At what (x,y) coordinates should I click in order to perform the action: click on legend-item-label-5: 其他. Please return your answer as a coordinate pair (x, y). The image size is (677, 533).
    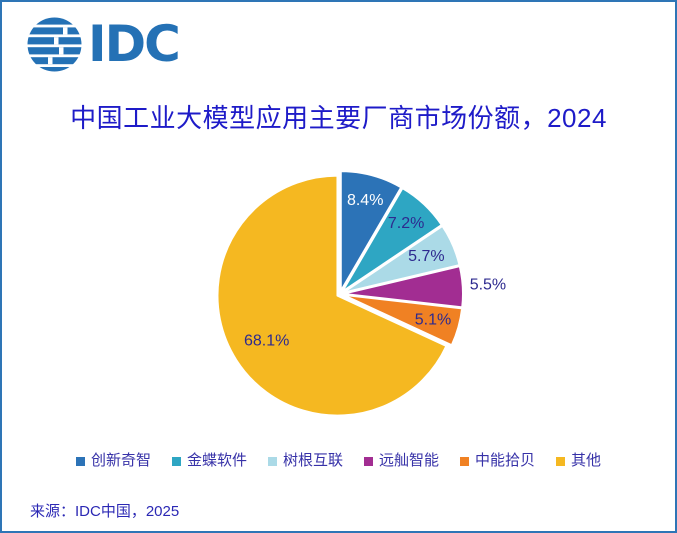
    Looking at the image, I should click on (586, 460).